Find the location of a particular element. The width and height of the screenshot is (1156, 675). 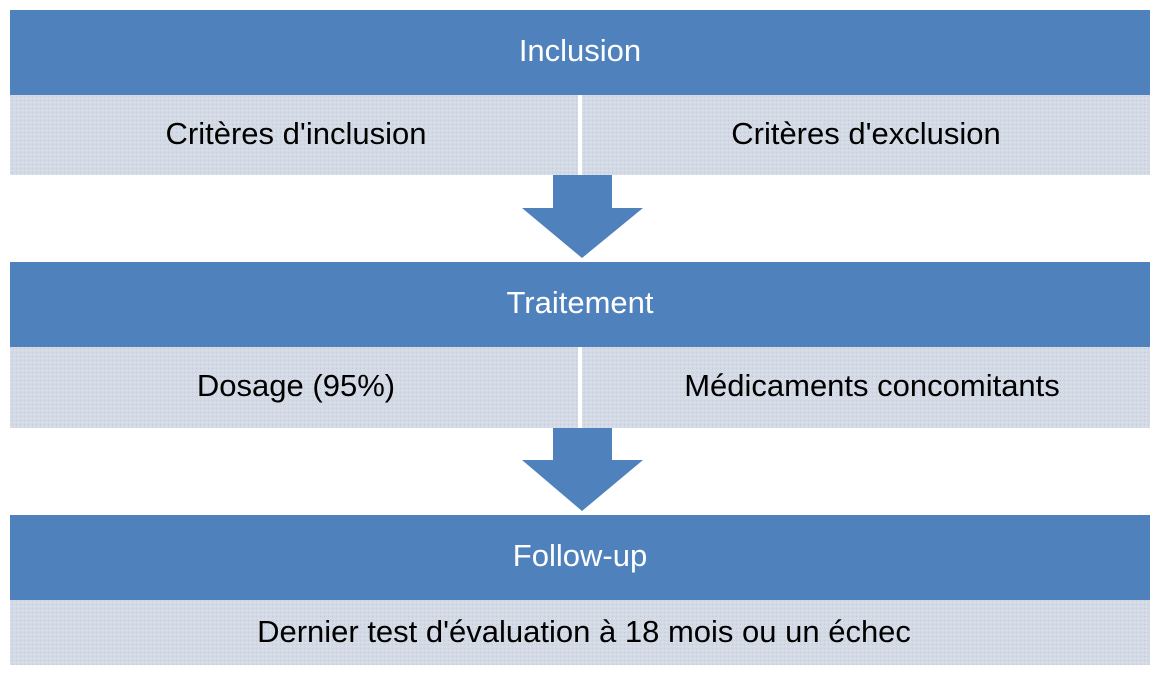

item-text: Médicaments concomitants is located at coordinates (872, 385).